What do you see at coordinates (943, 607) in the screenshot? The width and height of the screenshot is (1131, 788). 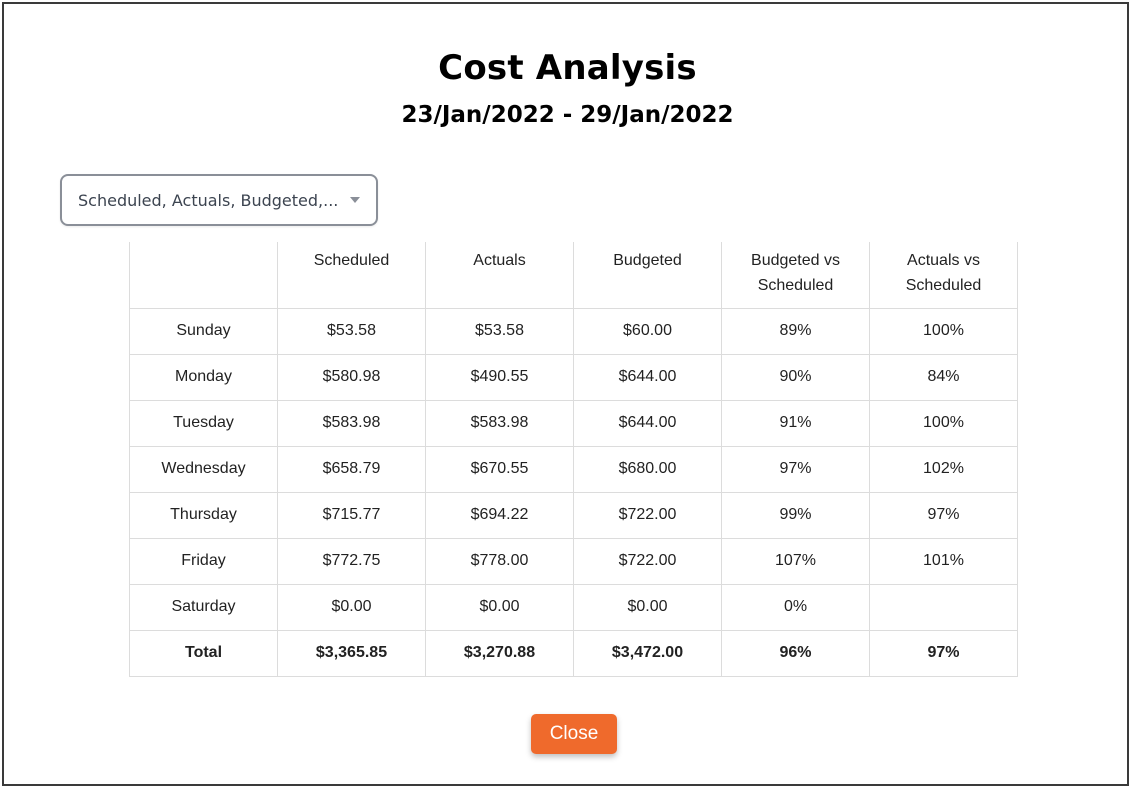 I see `actuals-vs-scheduled-cell` at bounding box center [943, 607].